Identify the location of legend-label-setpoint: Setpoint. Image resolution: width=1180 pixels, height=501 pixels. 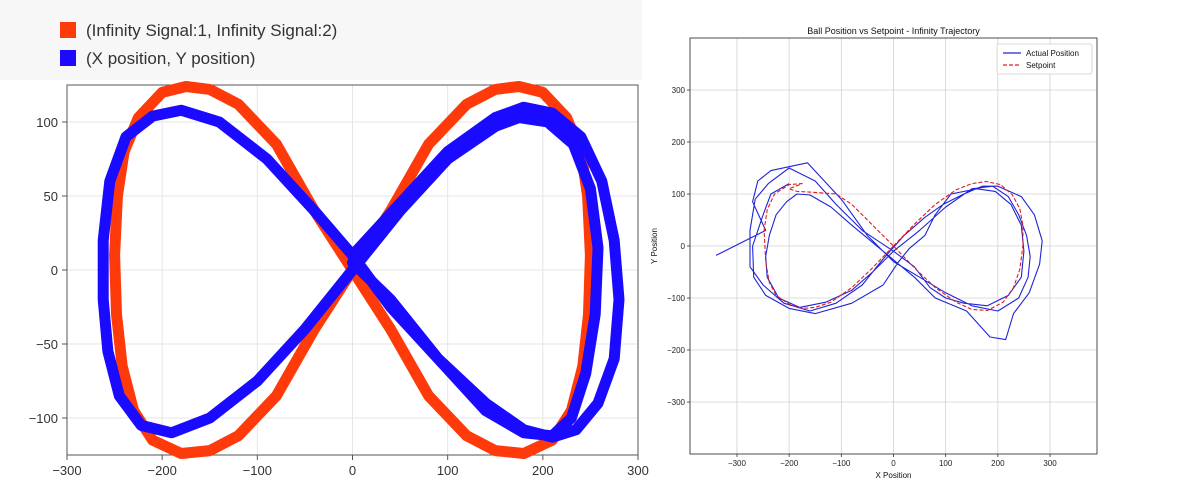
(1041, 65).